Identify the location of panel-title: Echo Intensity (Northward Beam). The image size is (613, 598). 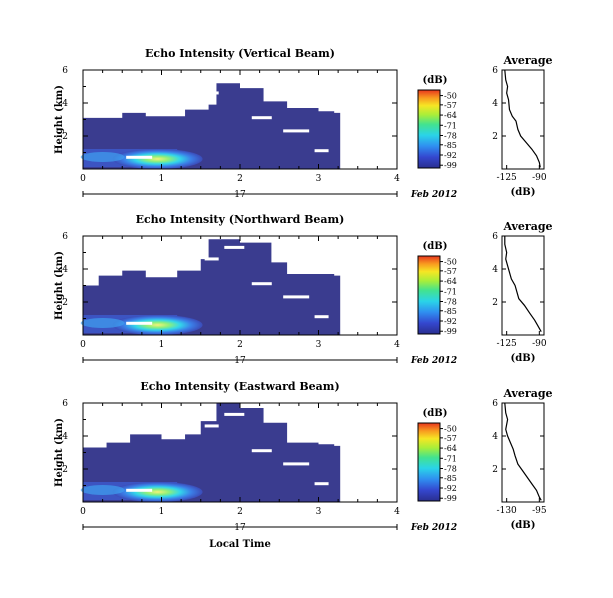
(240, 219).